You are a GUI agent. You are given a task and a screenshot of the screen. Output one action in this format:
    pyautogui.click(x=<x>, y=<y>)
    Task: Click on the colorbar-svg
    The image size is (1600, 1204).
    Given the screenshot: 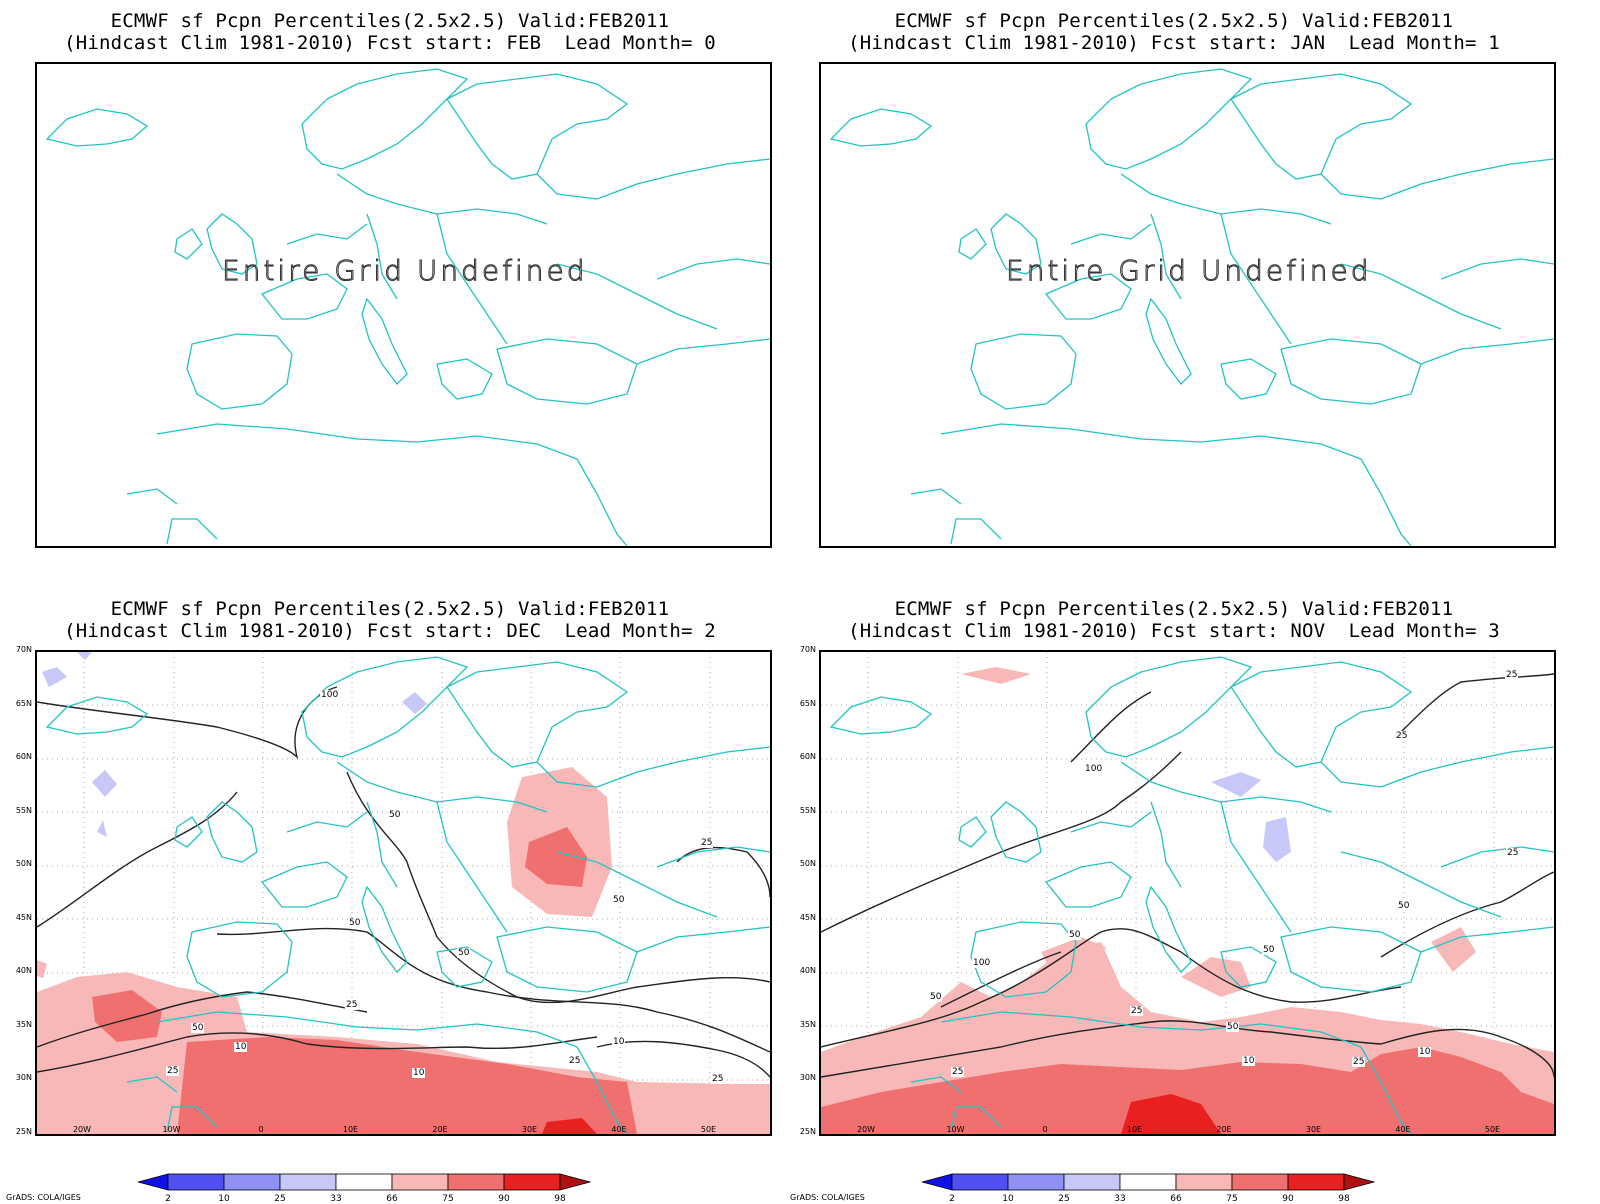 What is the action you would take?
    pyautogui.click(x=365, y=1182)
    